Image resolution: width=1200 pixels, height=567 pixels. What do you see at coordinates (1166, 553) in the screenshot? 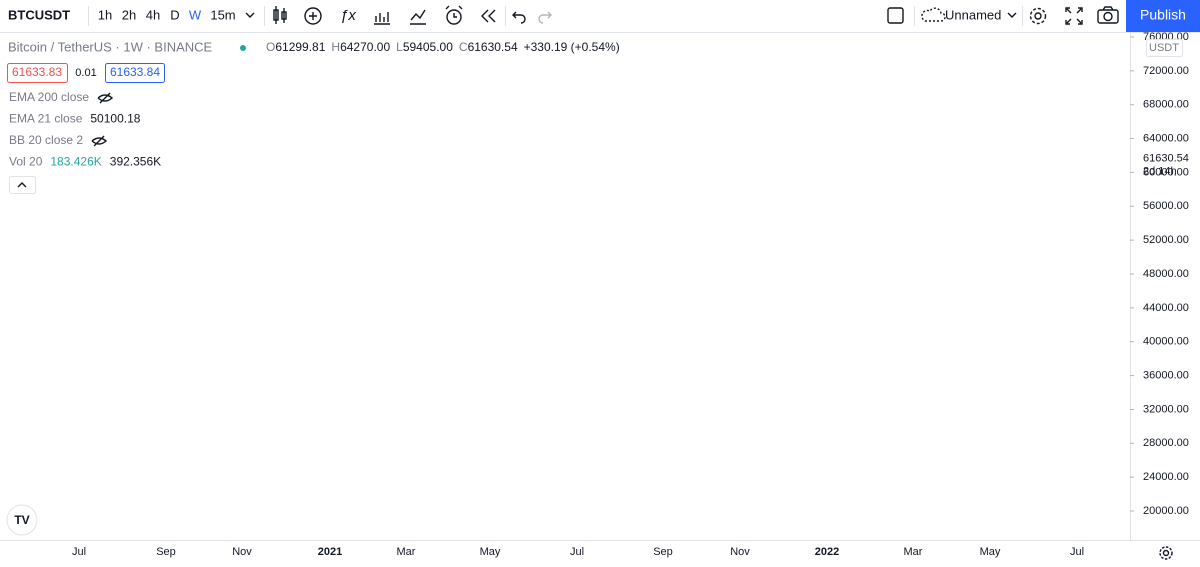
I see `axis-settings-icon` at bounding box center [1166, 553].